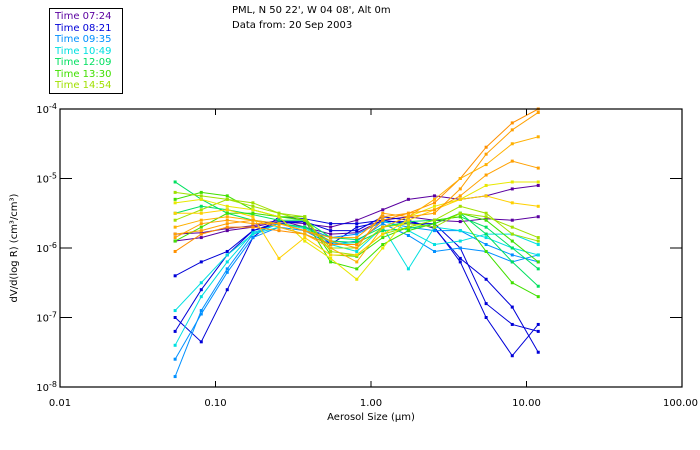  I want to click on series, so click(356, 199).